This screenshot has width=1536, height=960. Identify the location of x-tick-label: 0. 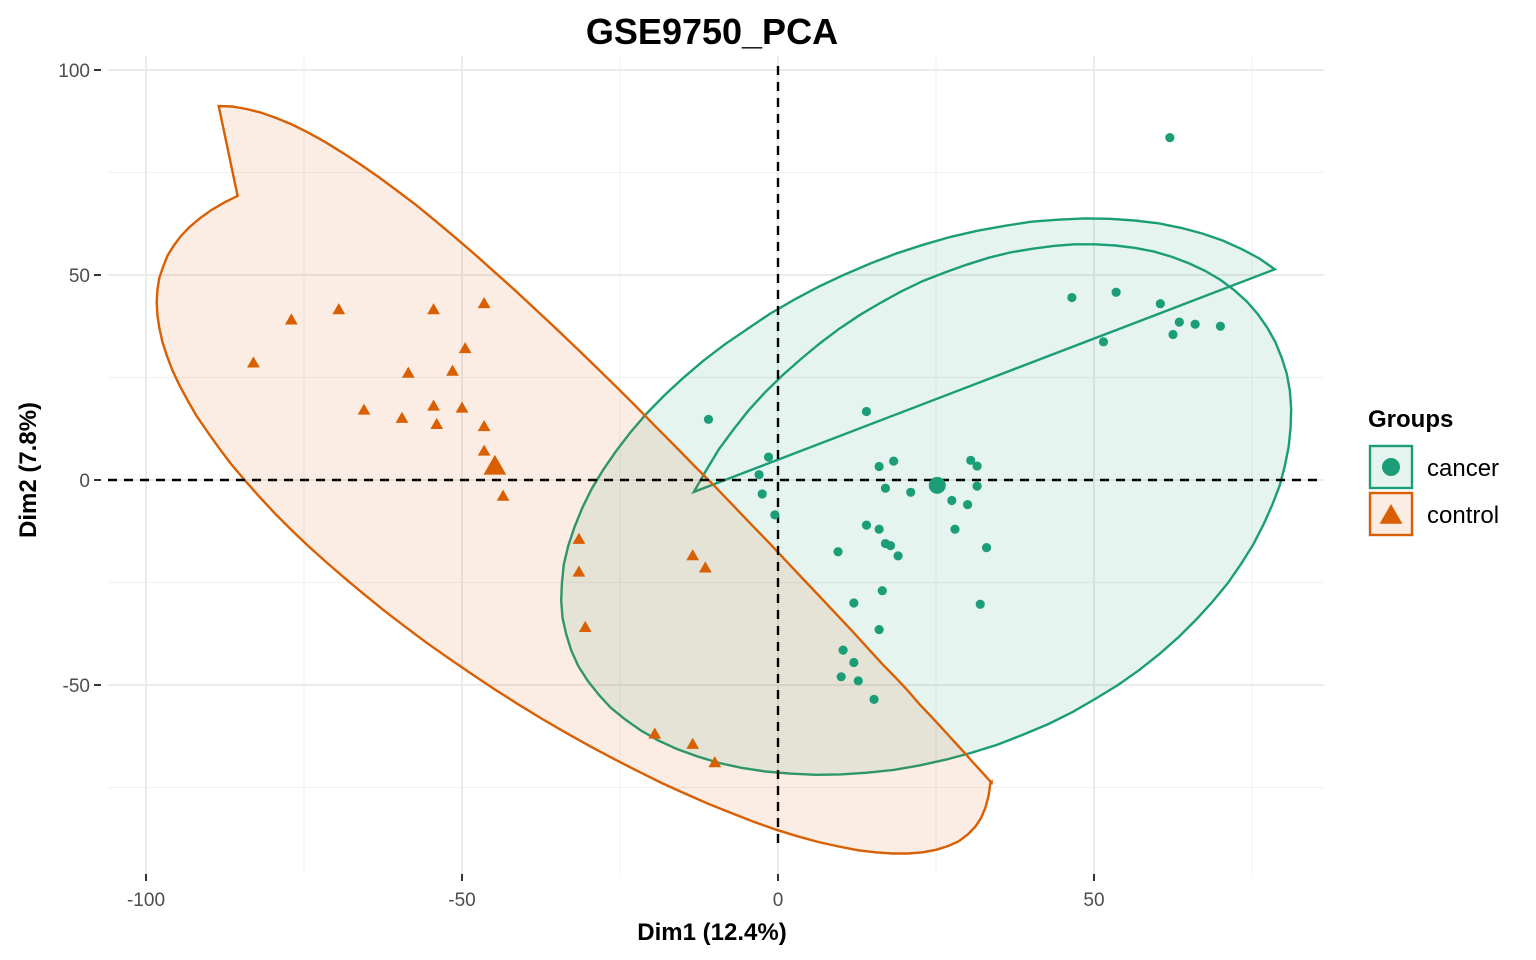
(778, 900).